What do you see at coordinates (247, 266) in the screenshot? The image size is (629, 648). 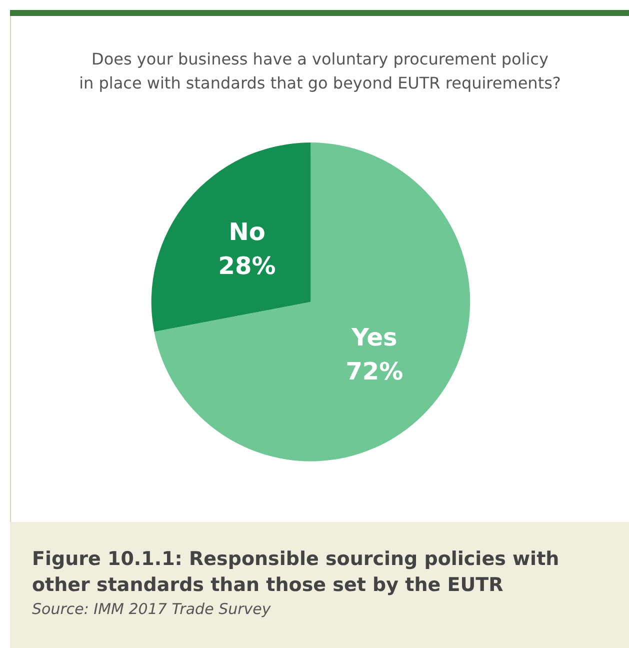 I see `data-label: 28%` at bounding box center [247, 266].